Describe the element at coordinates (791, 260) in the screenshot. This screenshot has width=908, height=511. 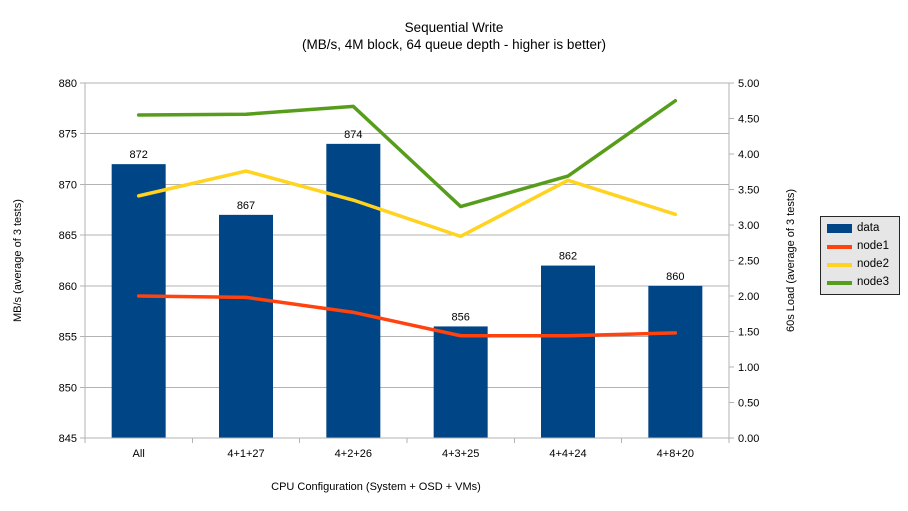
I see `right-axis-title: 60s Load (average of 3 tests)` at that location.